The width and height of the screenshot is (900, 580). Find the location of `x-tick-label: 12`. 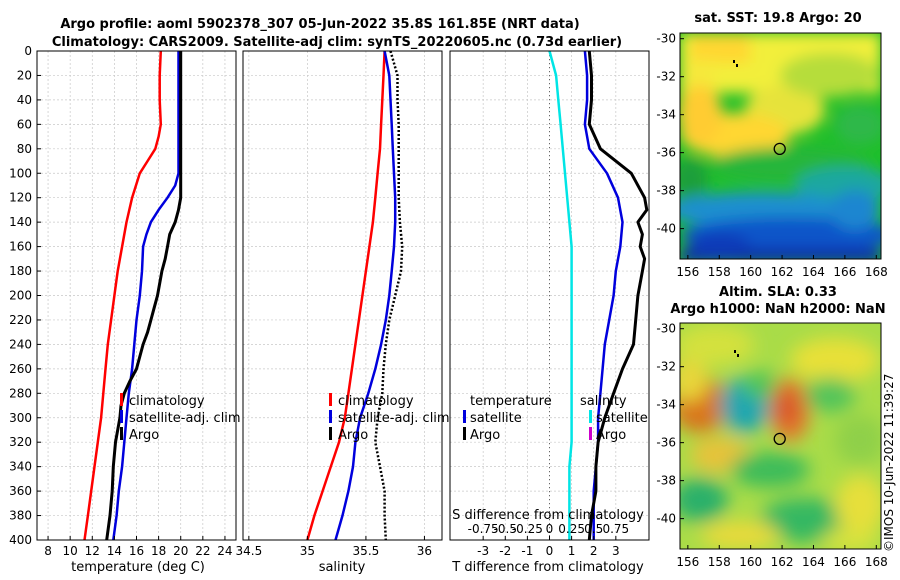

x-tick-label: 12 is located at coordinates (92, 551).